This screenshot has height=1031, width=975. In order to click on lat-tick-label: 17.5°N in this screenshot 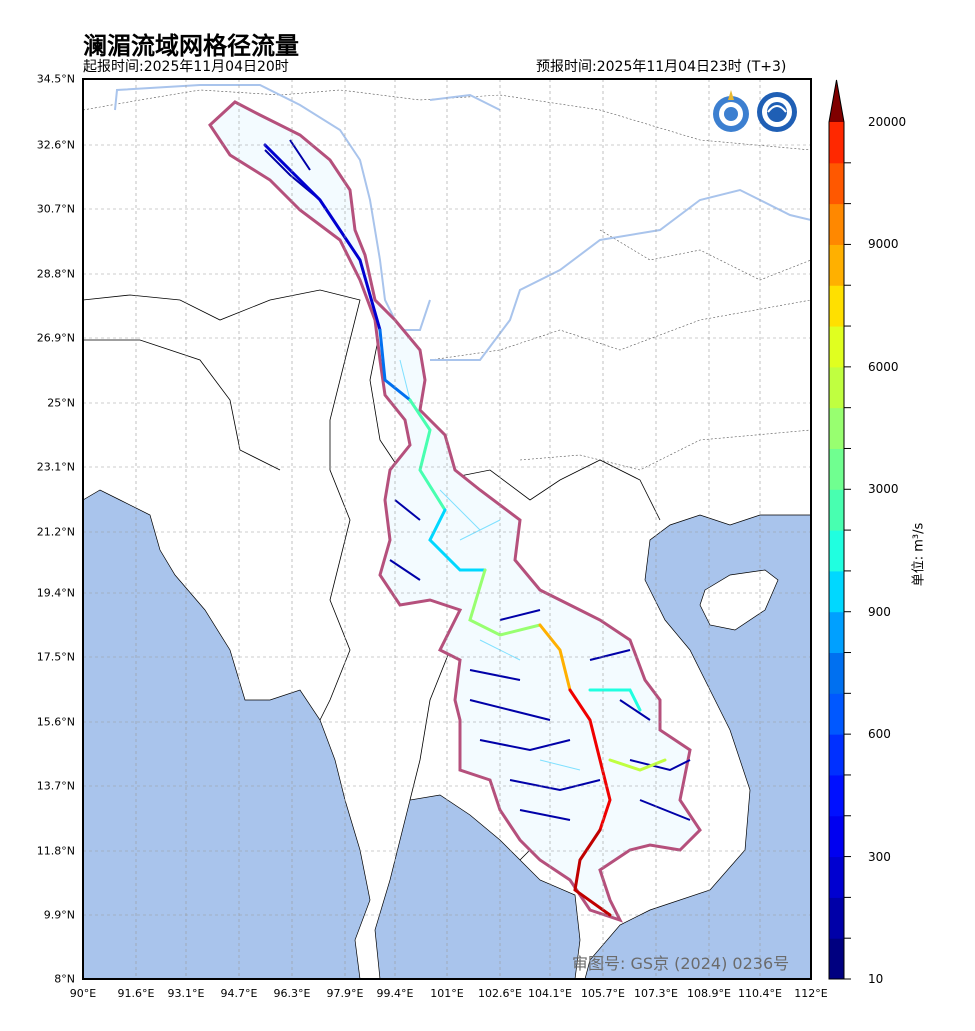, I will do `click(55, 657)`.